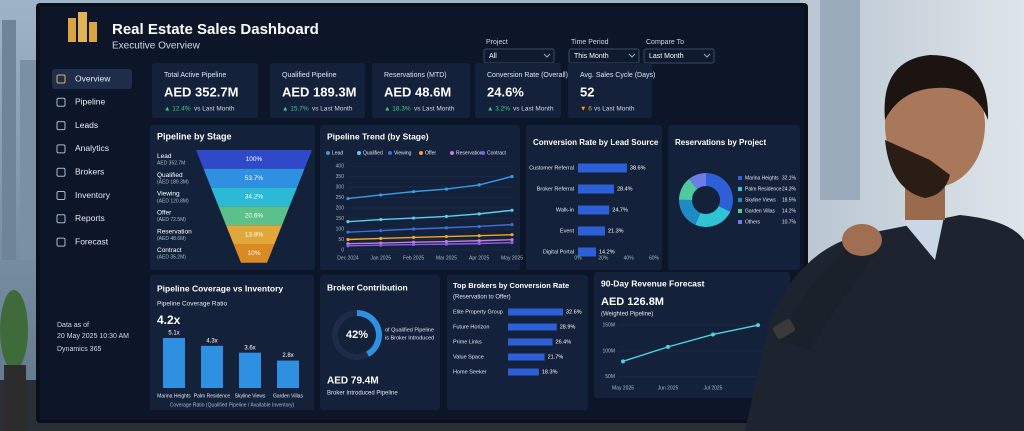 The width and height of the screenshot is (1024, 431). I want to click on nav-item: Overview, so click(93, 78).